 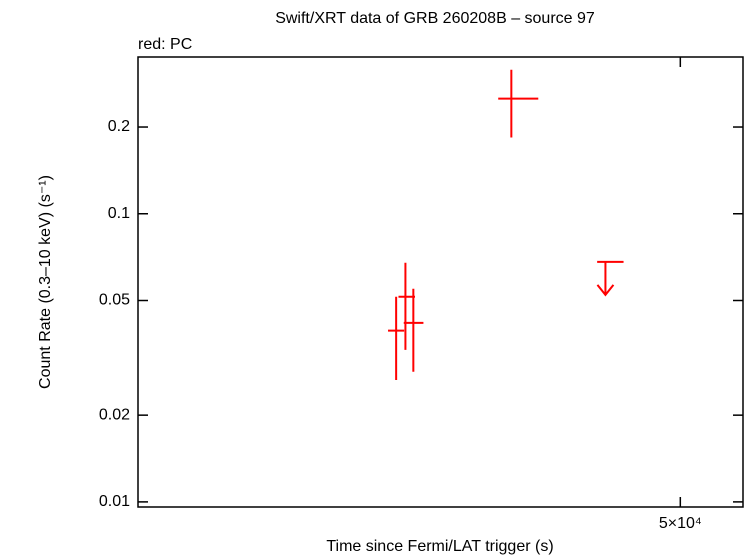 I want to click on x-tick-label: 5×10⁴, so click(x=680, y=523).